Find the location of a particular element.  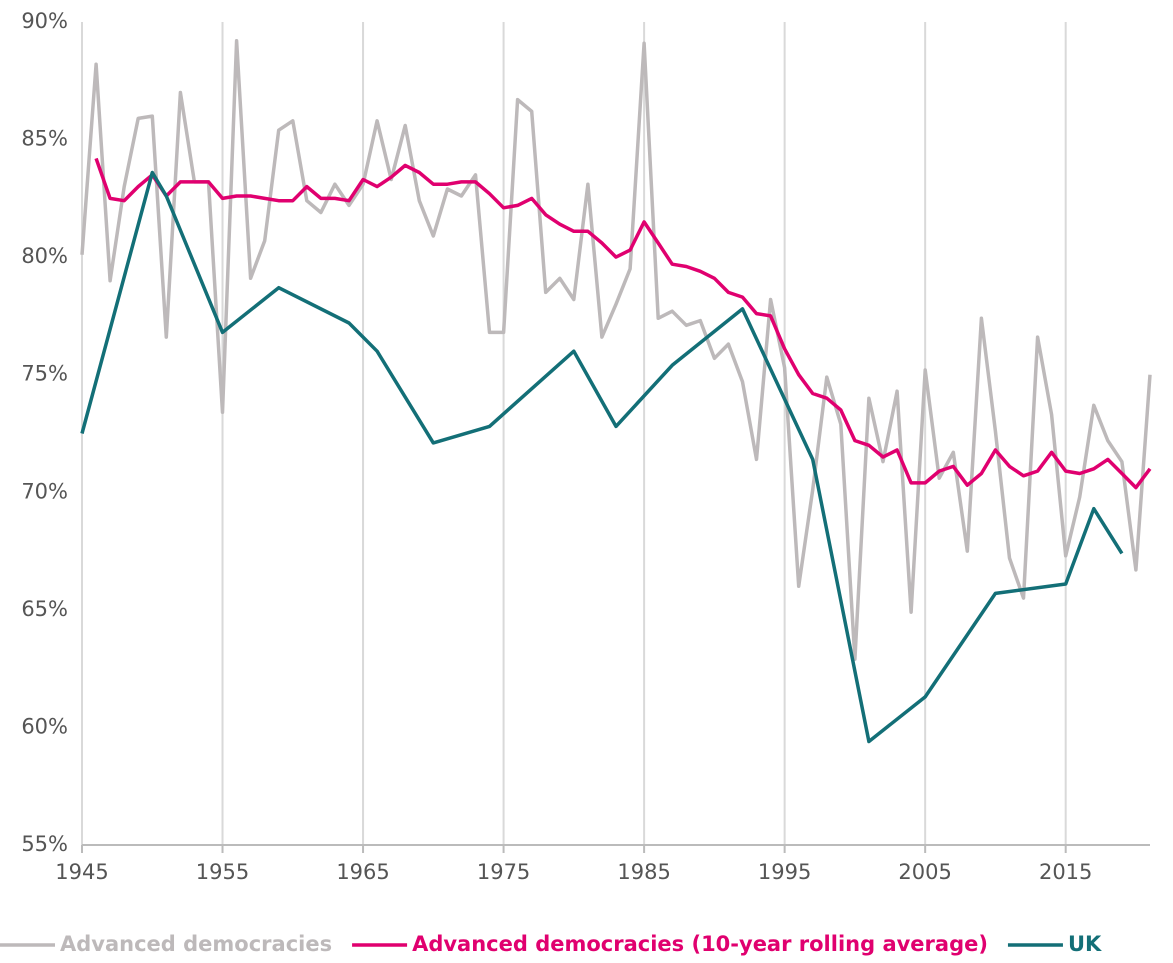

y-tick-label: 85% is located at coordinates (44, 139).